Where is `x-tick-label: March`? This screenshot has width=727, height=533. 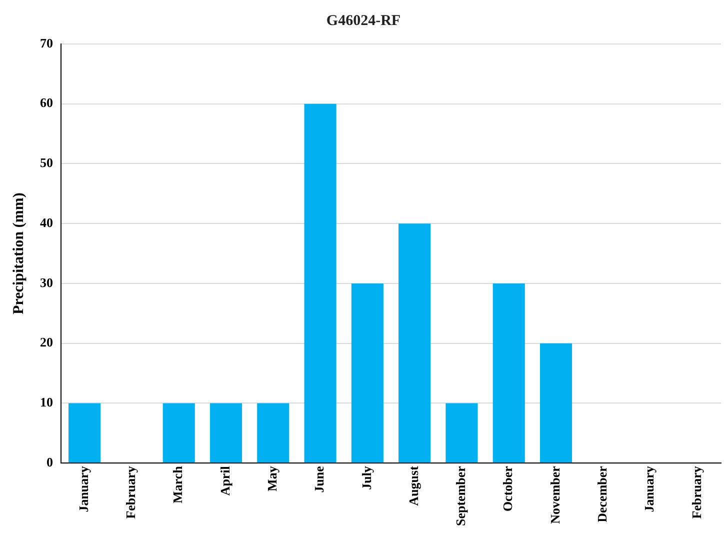
x-tick-label: March is located at coordinates (178, 484).